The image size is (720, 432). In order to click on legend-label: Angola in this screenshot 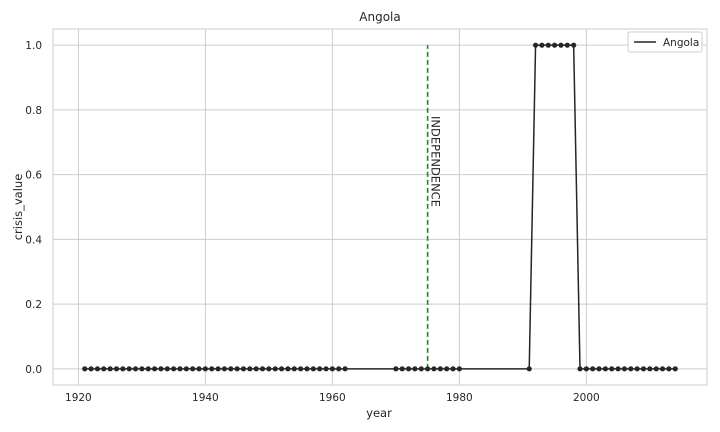, I will do `click(681, 43)`.